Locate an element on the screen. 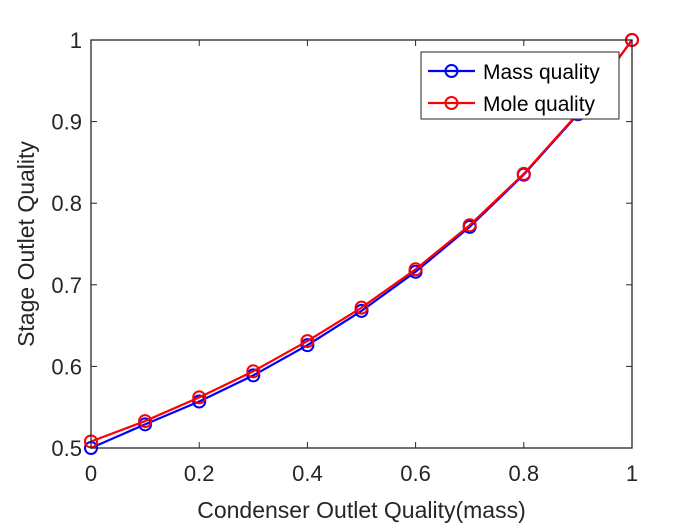 The image size is (700, 530). y-tick-label: 1 is located at coordinates (76, 40).